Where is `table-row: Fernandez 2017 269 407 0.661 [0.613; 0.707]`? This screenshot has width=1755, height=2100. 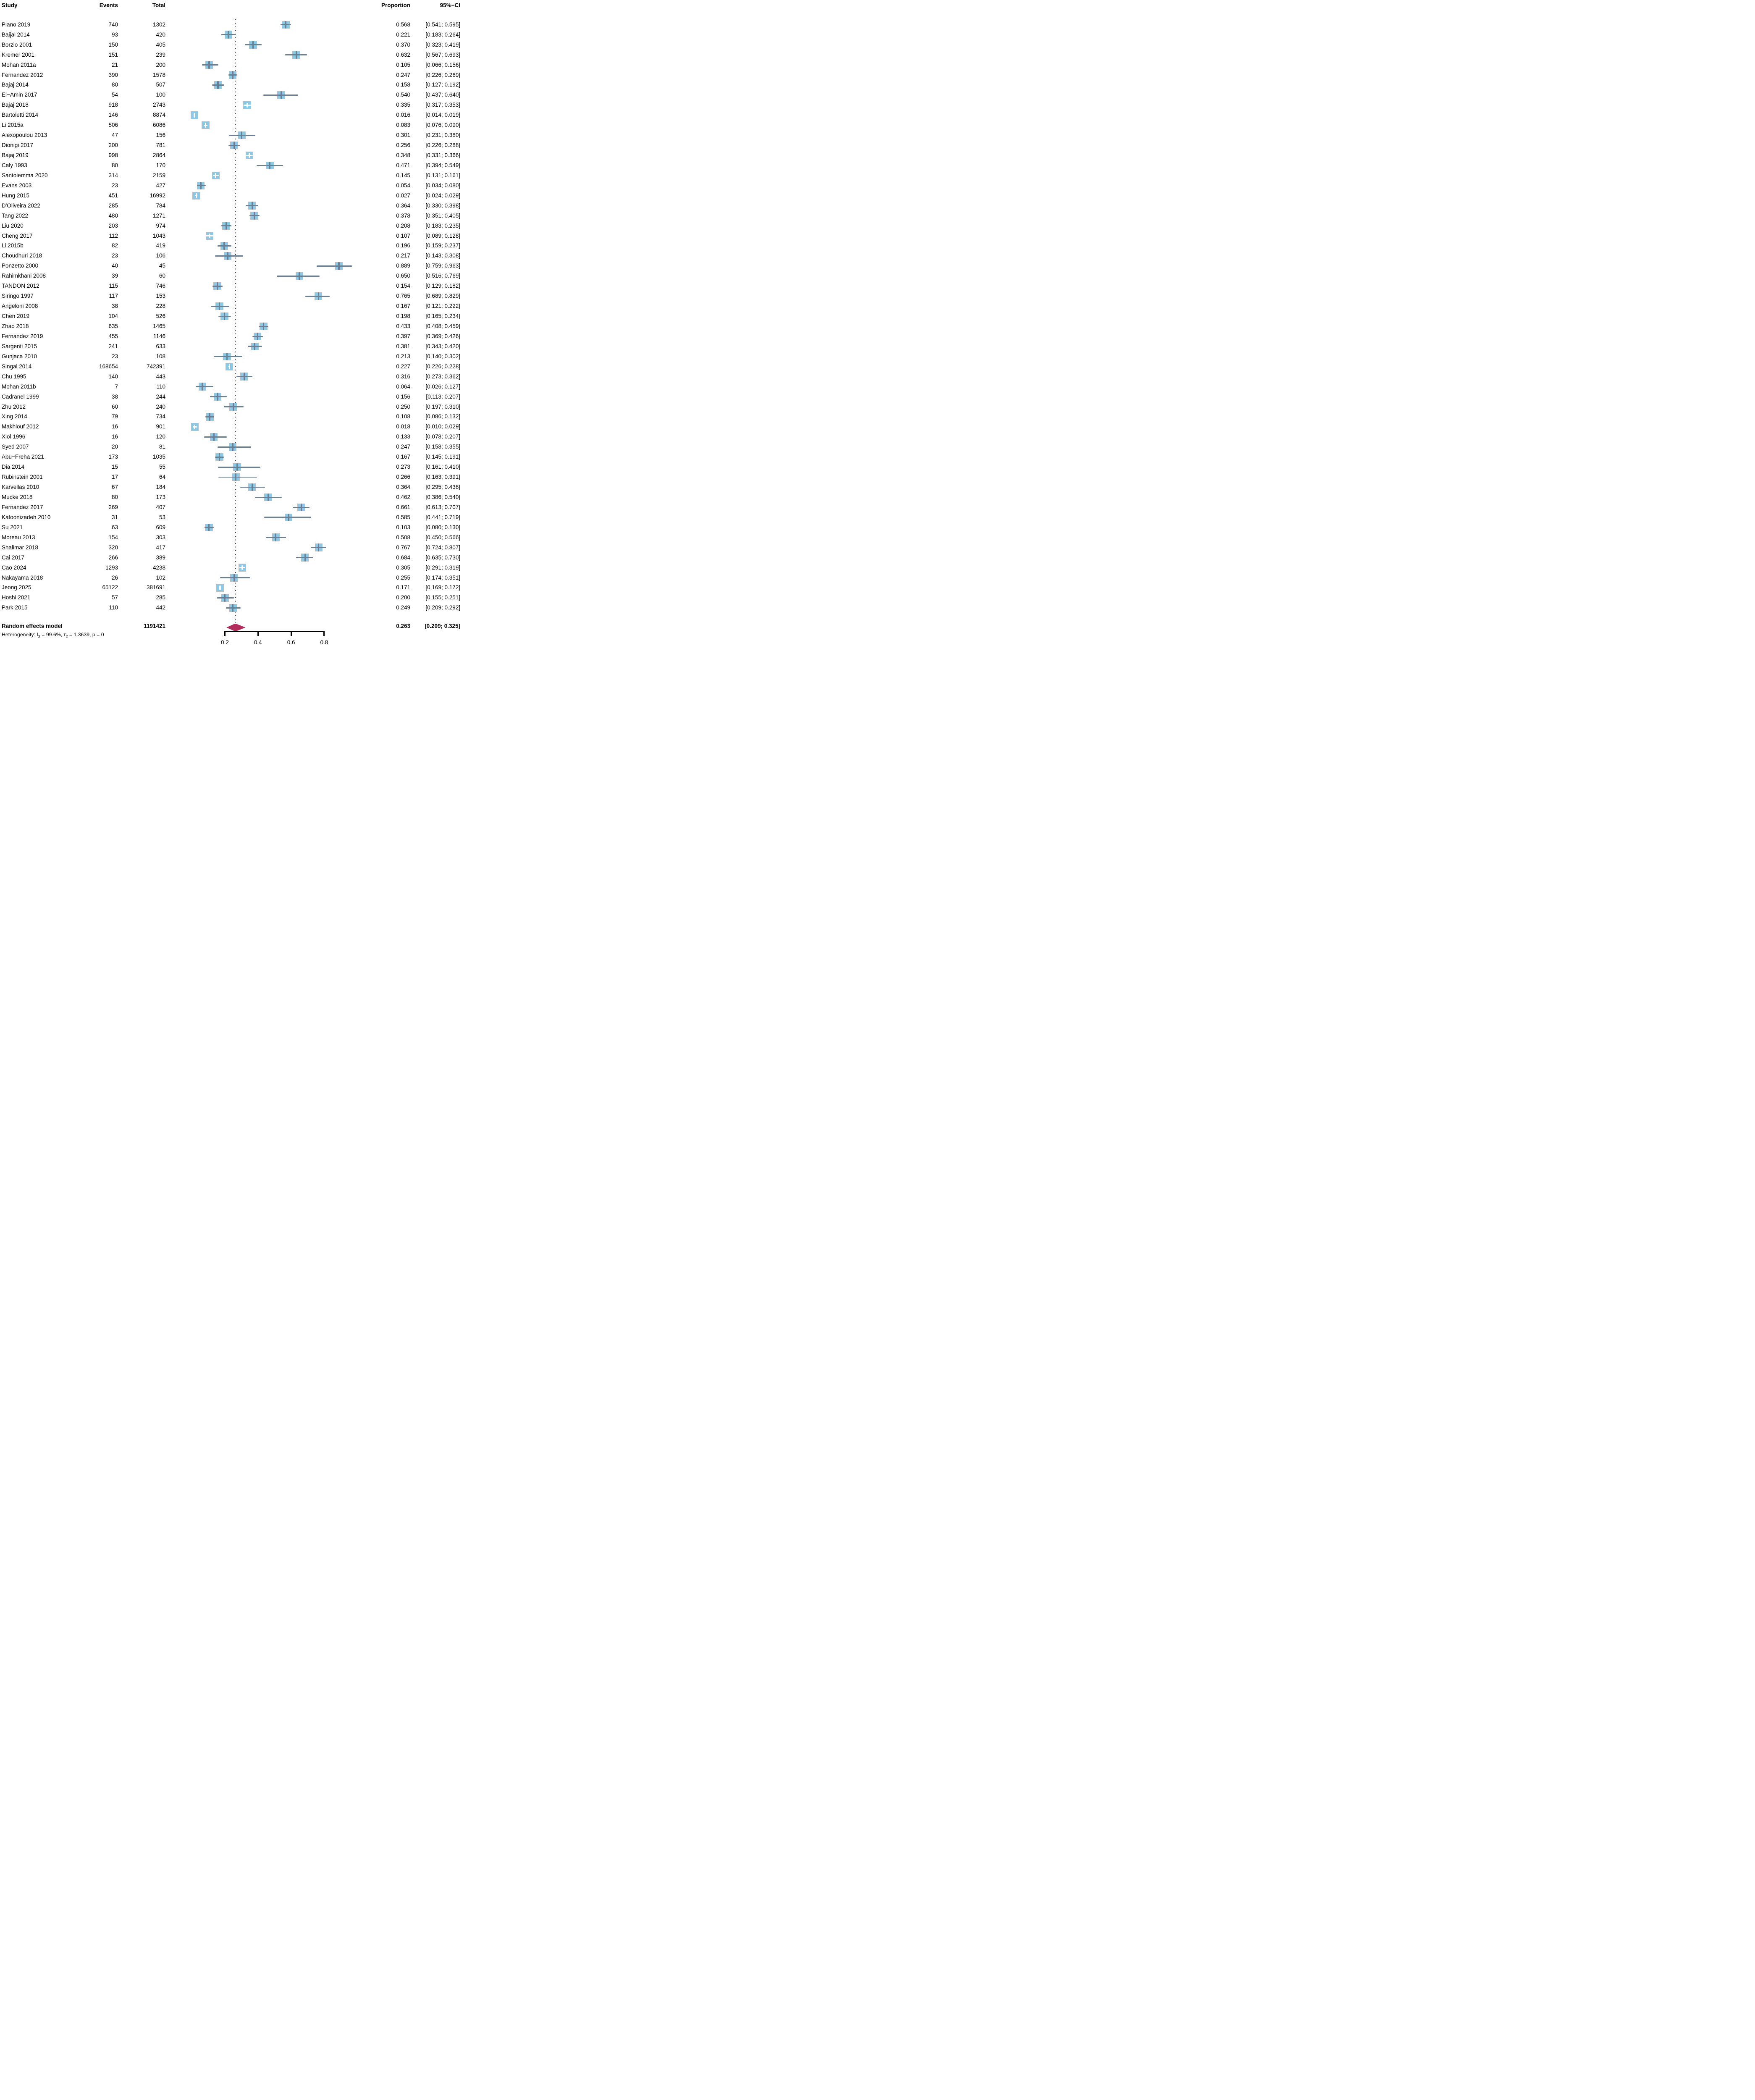
table-row: Fernandez 2017 269 407 0.661 [0.613; 0.707] is located at coordinates (231, 507).